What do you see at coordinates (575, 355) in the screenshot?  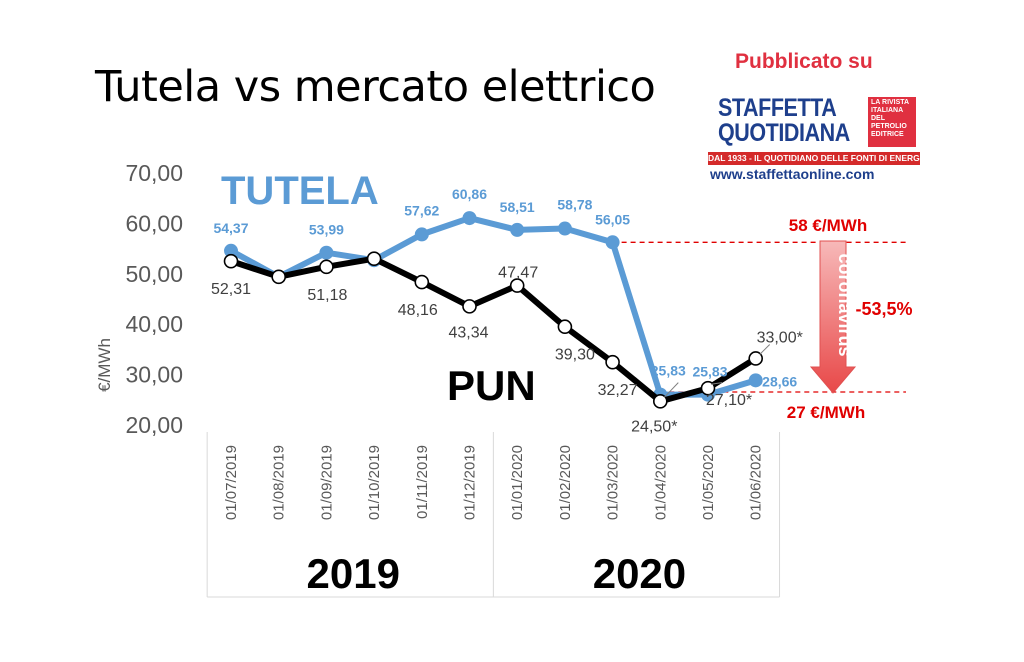 I see `pun-data-label: 39,30` at bounding box center [575, 355].